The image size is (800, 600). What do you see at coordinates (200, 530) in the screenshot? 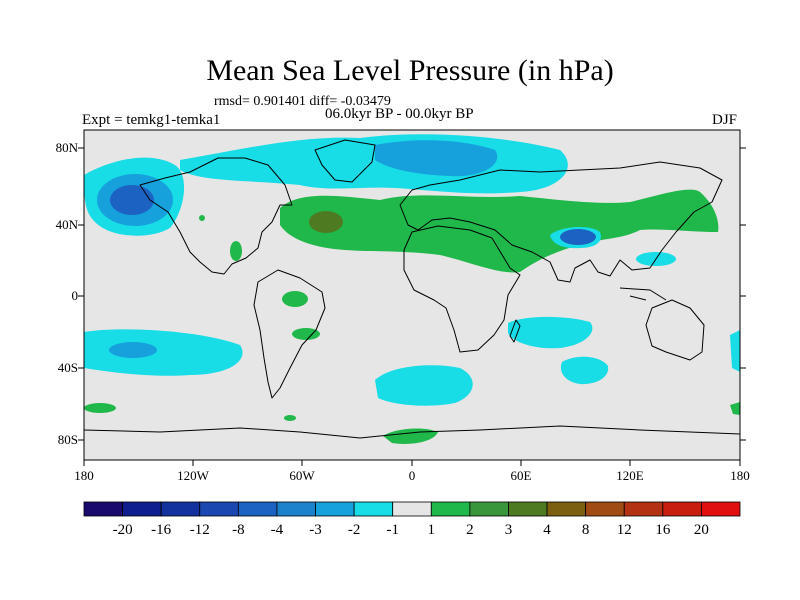
I see `colorbar-label: -12` at bounding box center [200, 530].